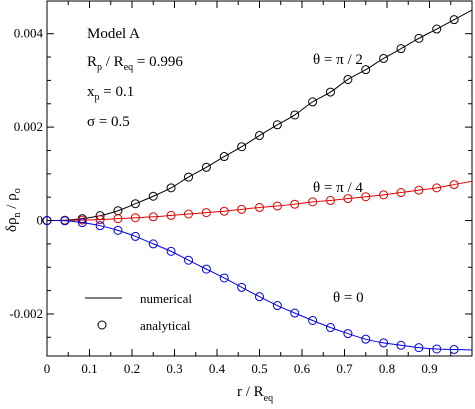 The height and width of the screenshot is (409, 475). What do you see at coordinates (387, 368) in the screenshot?
I see `x-tick-label: 0.8` at bounding box center [387, 368].